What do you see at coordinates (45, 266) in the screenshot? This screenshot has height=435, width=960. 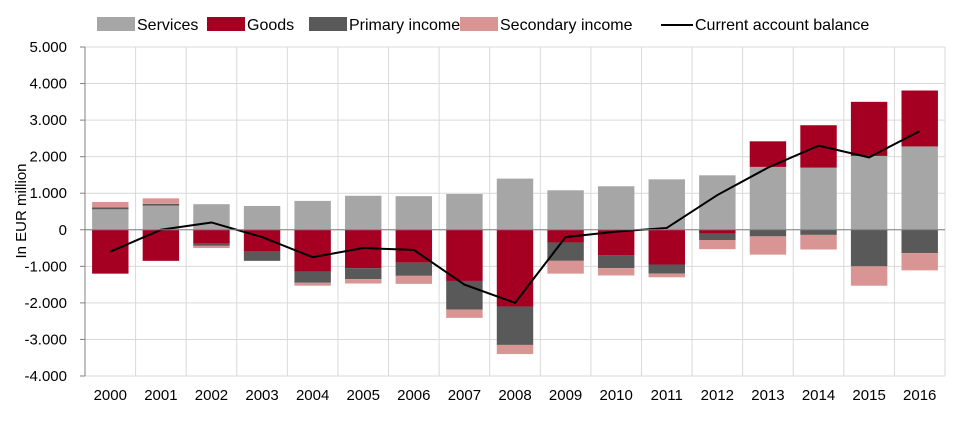 I see `y-tick-label: -1.000` at bounding box center [45, 266].